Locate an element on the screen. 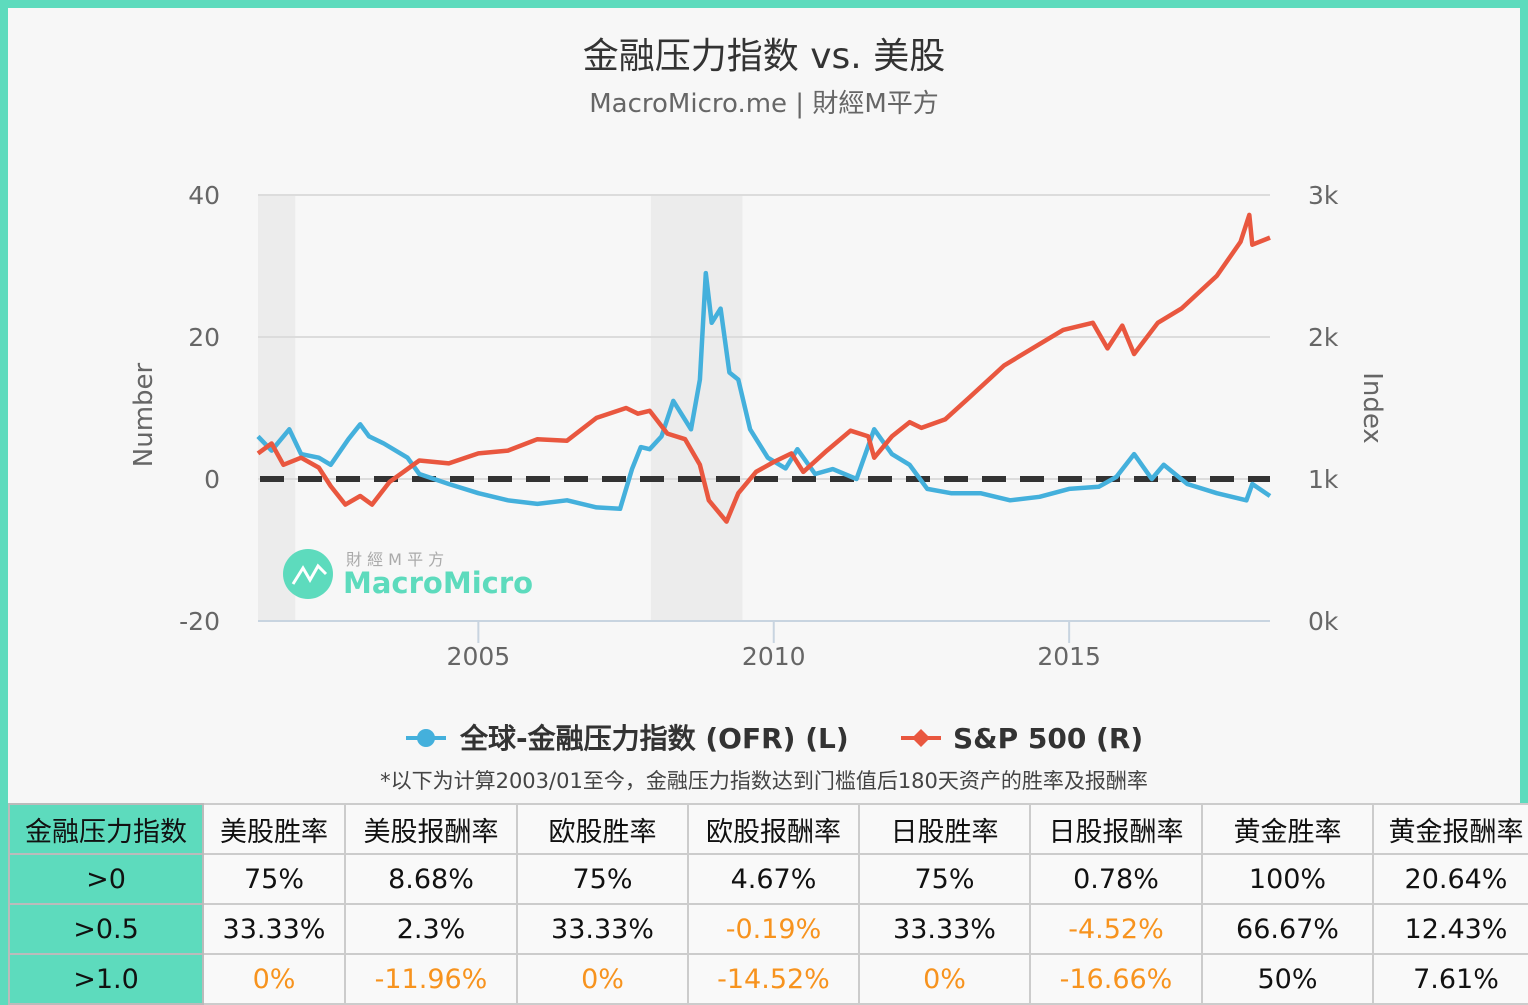  value-cell: 50% is located at coordinates (1287, 979).